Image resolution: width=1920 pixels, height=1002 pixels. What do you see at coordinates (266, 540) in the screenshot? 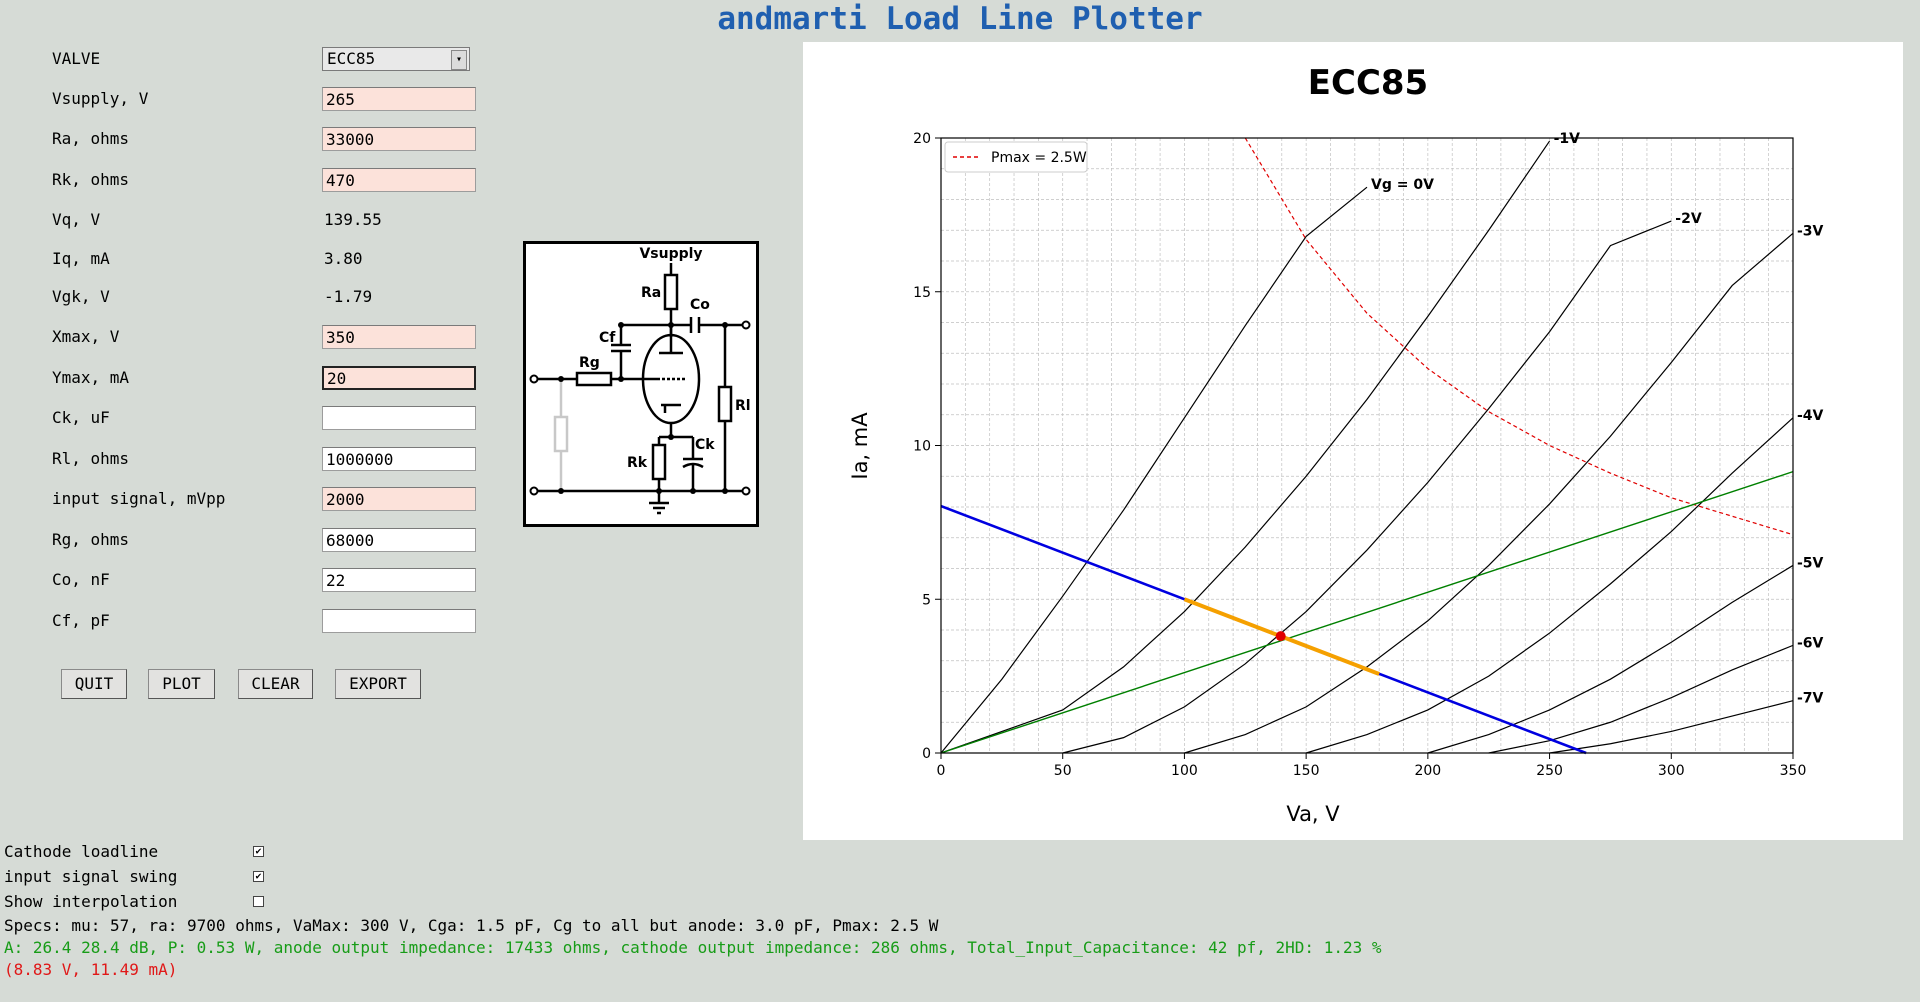
I see `param-row-rg-ohms: Rg, ohms` at bounding box center [266, 540].